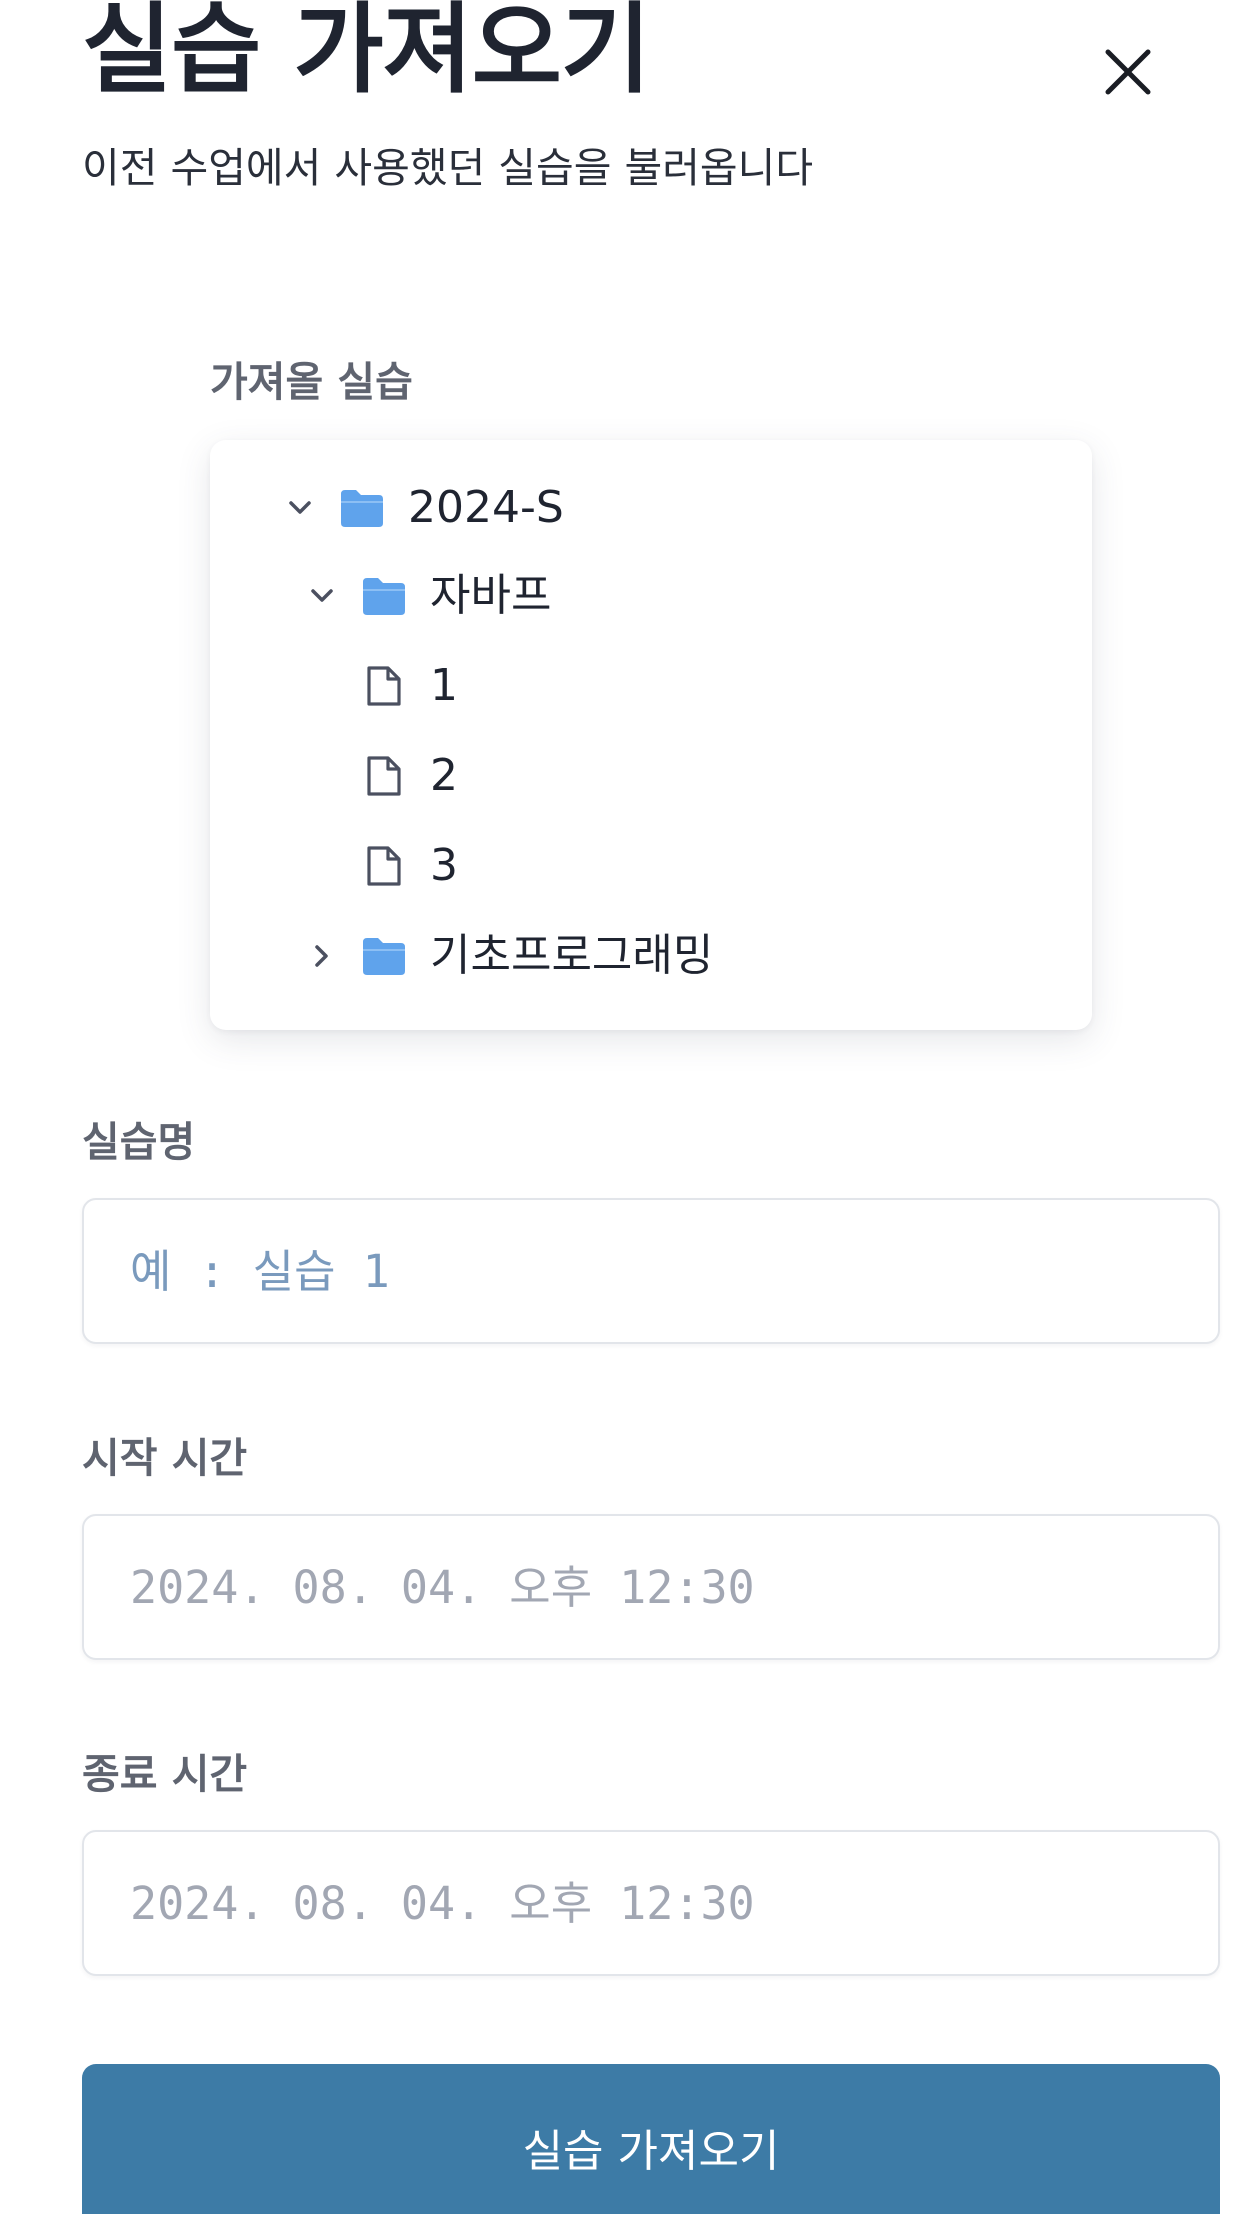 This screenshot has width=1240, height=2214. Describe the element at coordinates (491, 595) in the screenshot. I see `tree-node-label: 자바프` at that location.